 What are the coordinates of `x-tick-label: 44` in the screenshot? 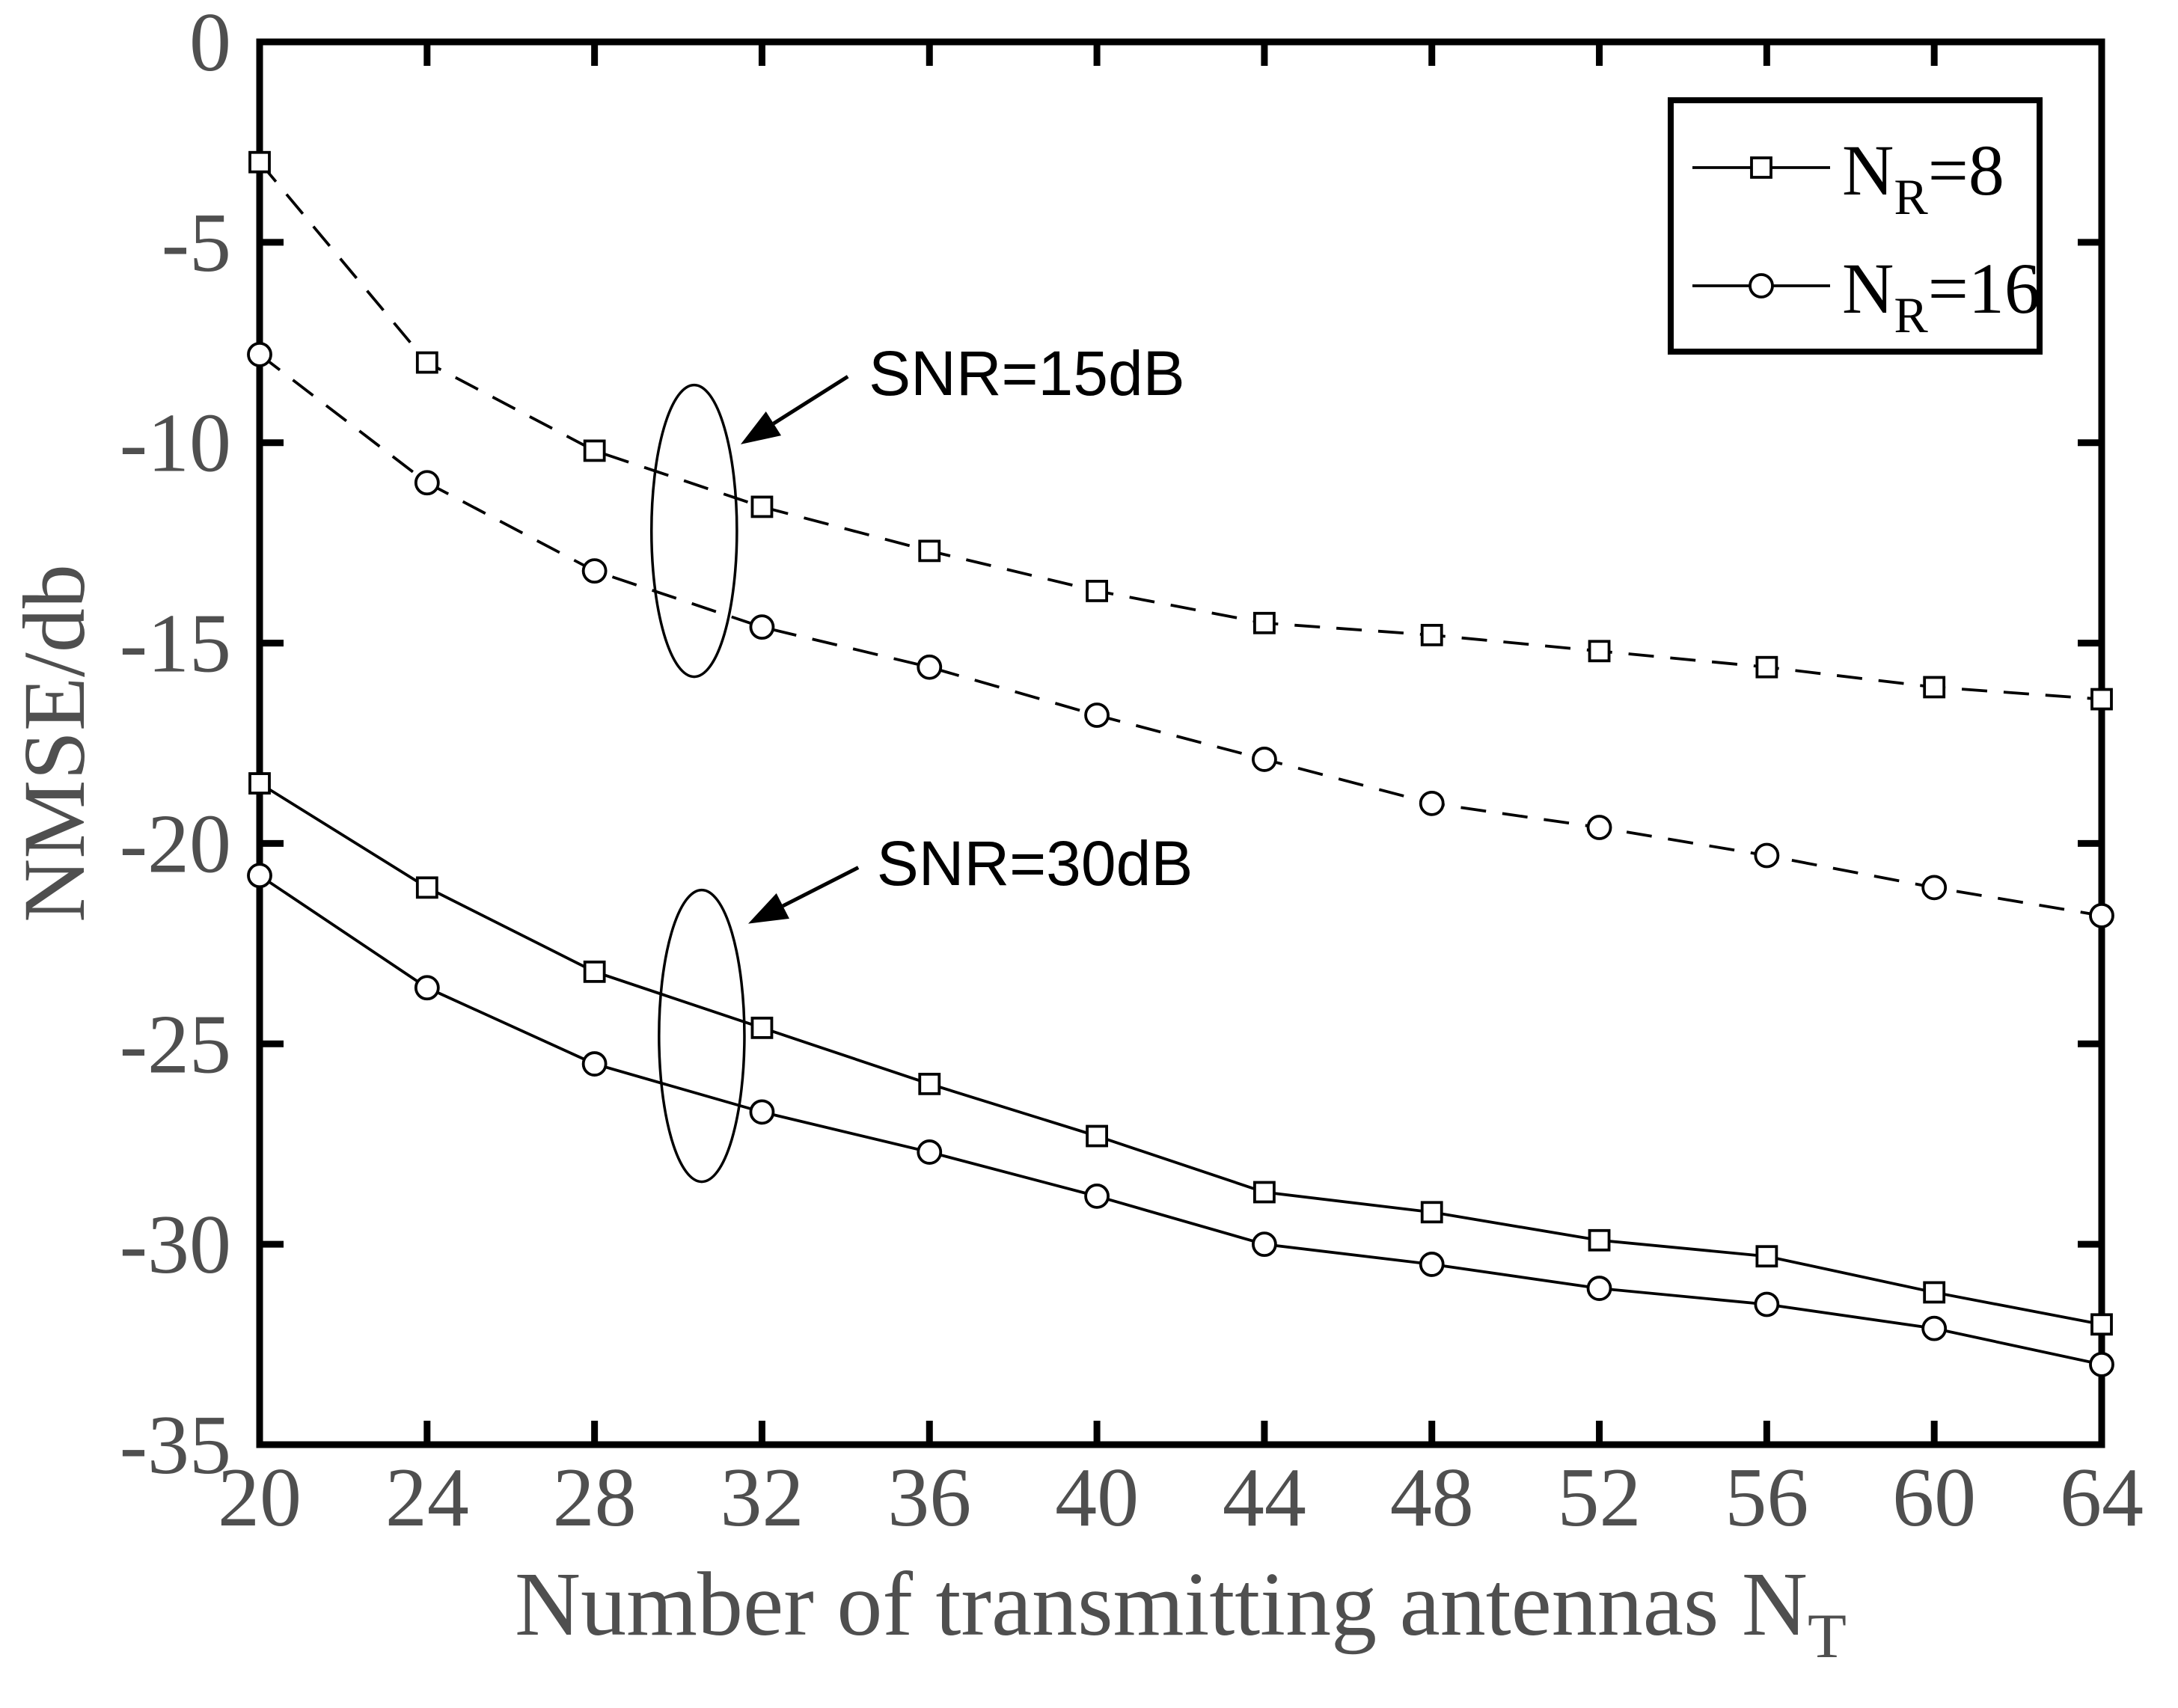 It's located at (1264, 1497).